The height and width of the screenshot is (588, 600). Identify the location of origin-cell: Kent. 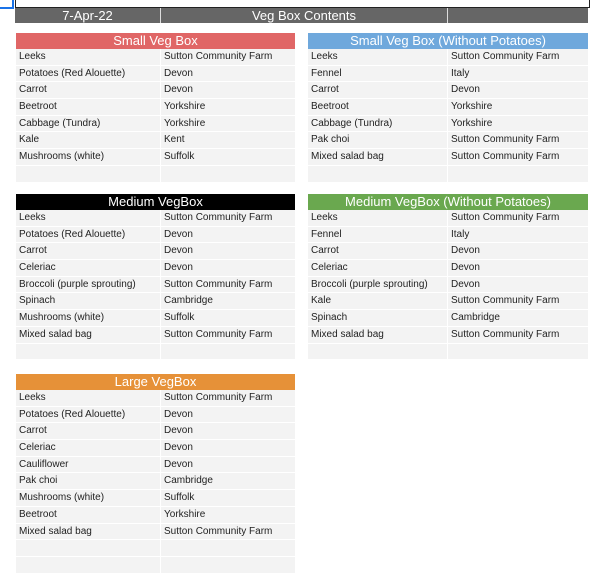
(228, 141).